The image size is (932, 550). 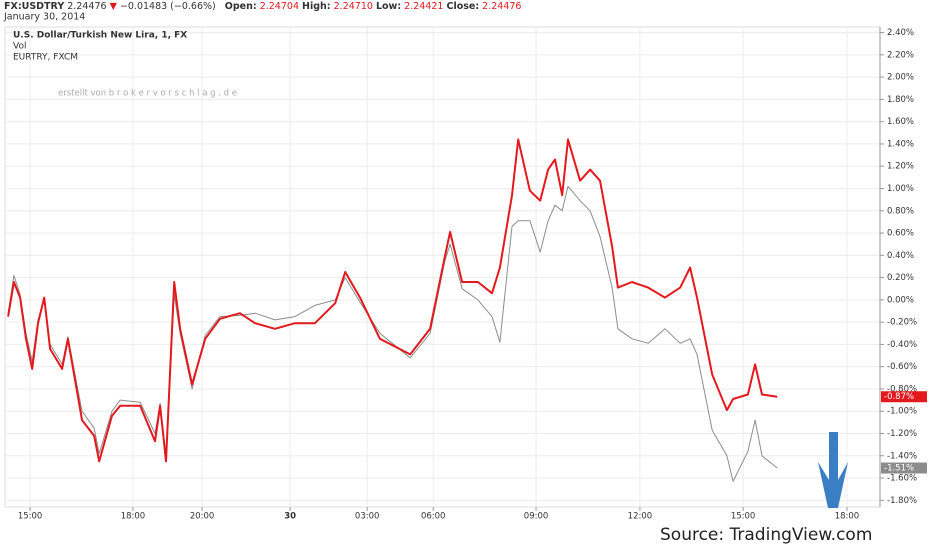 I want to click on y-tick-label: 1.40%, so click(x=900, y=144).